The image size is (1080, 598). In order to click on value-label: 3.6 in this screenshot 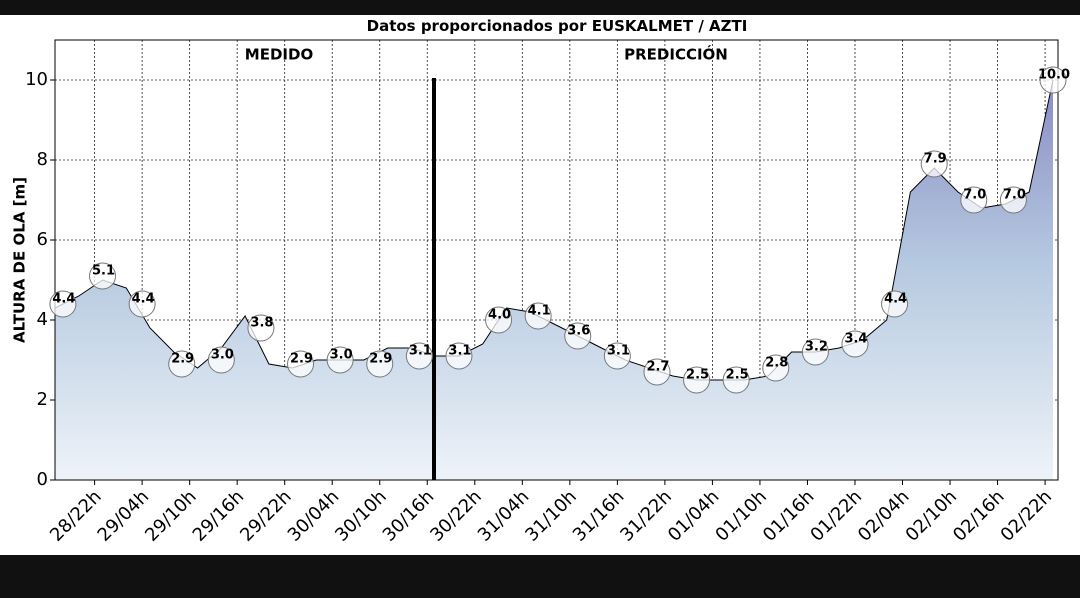, I will do `click(578, 331)`.